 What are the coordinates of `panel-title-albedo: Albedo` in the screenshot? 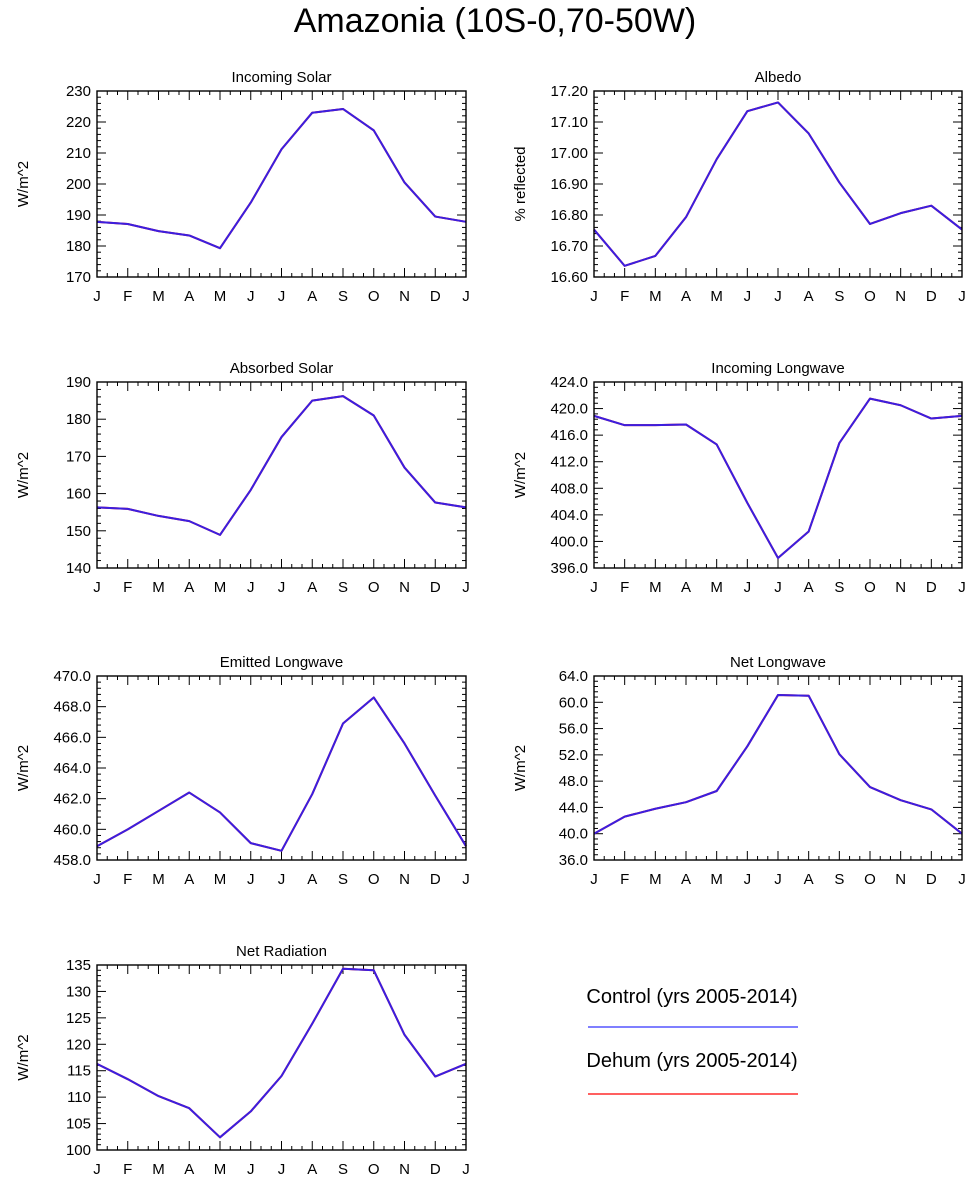 It's located at (778, 77).